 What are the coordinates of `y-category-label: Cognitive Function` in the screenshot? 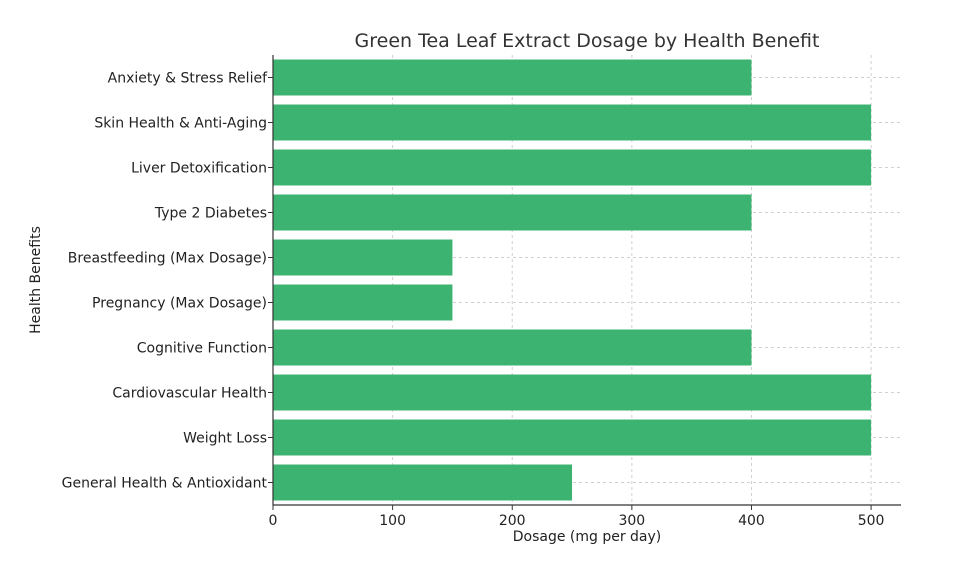 It's located at (202, 349).